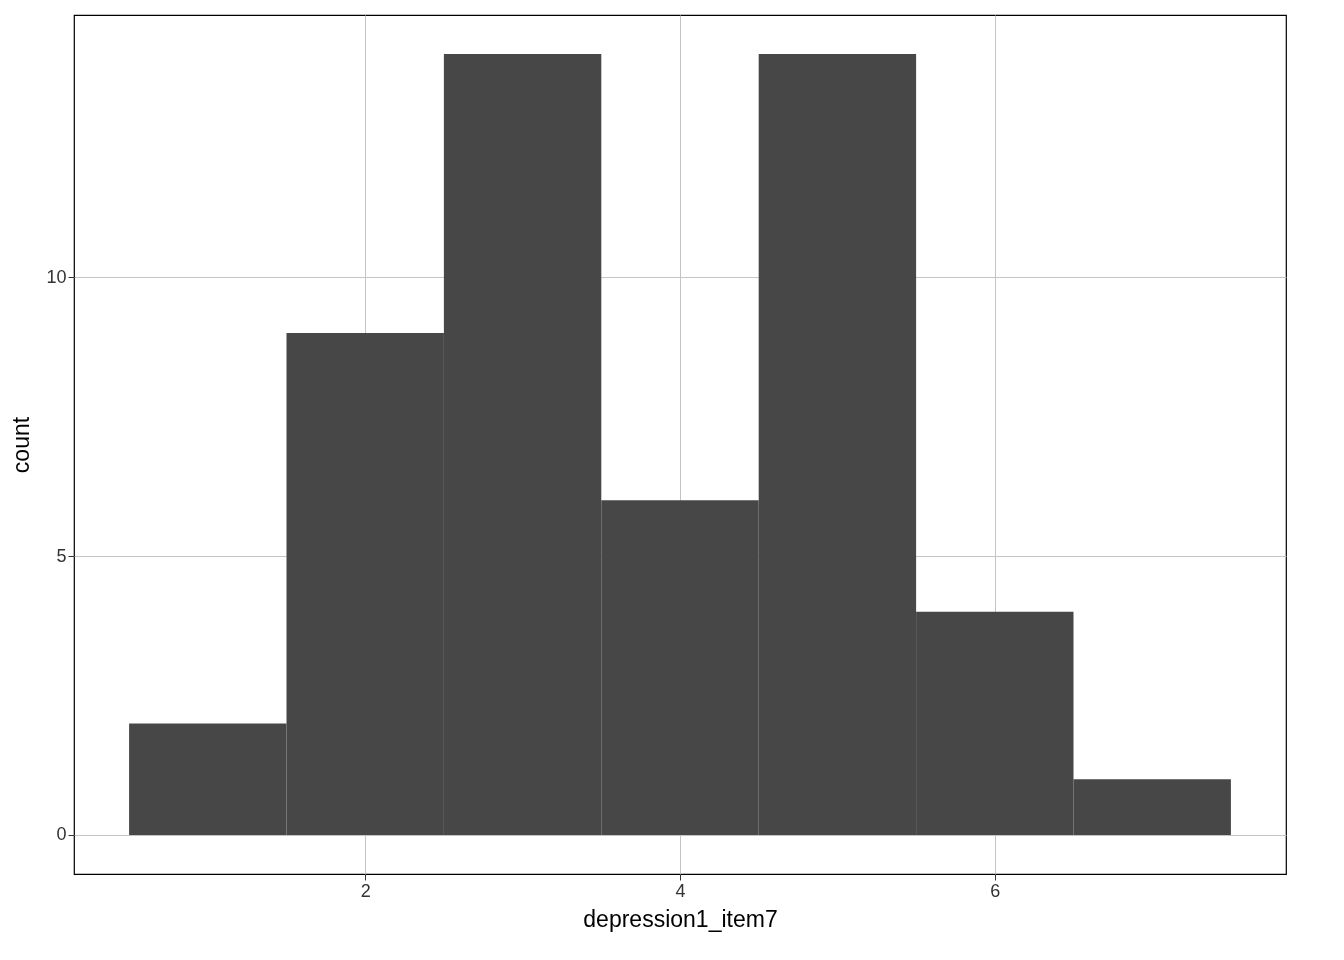 The image size is (1344, 960). Describe the element at coordinates (61, 834) in the screenshot. I see `y-tick-label: 0` at that location.